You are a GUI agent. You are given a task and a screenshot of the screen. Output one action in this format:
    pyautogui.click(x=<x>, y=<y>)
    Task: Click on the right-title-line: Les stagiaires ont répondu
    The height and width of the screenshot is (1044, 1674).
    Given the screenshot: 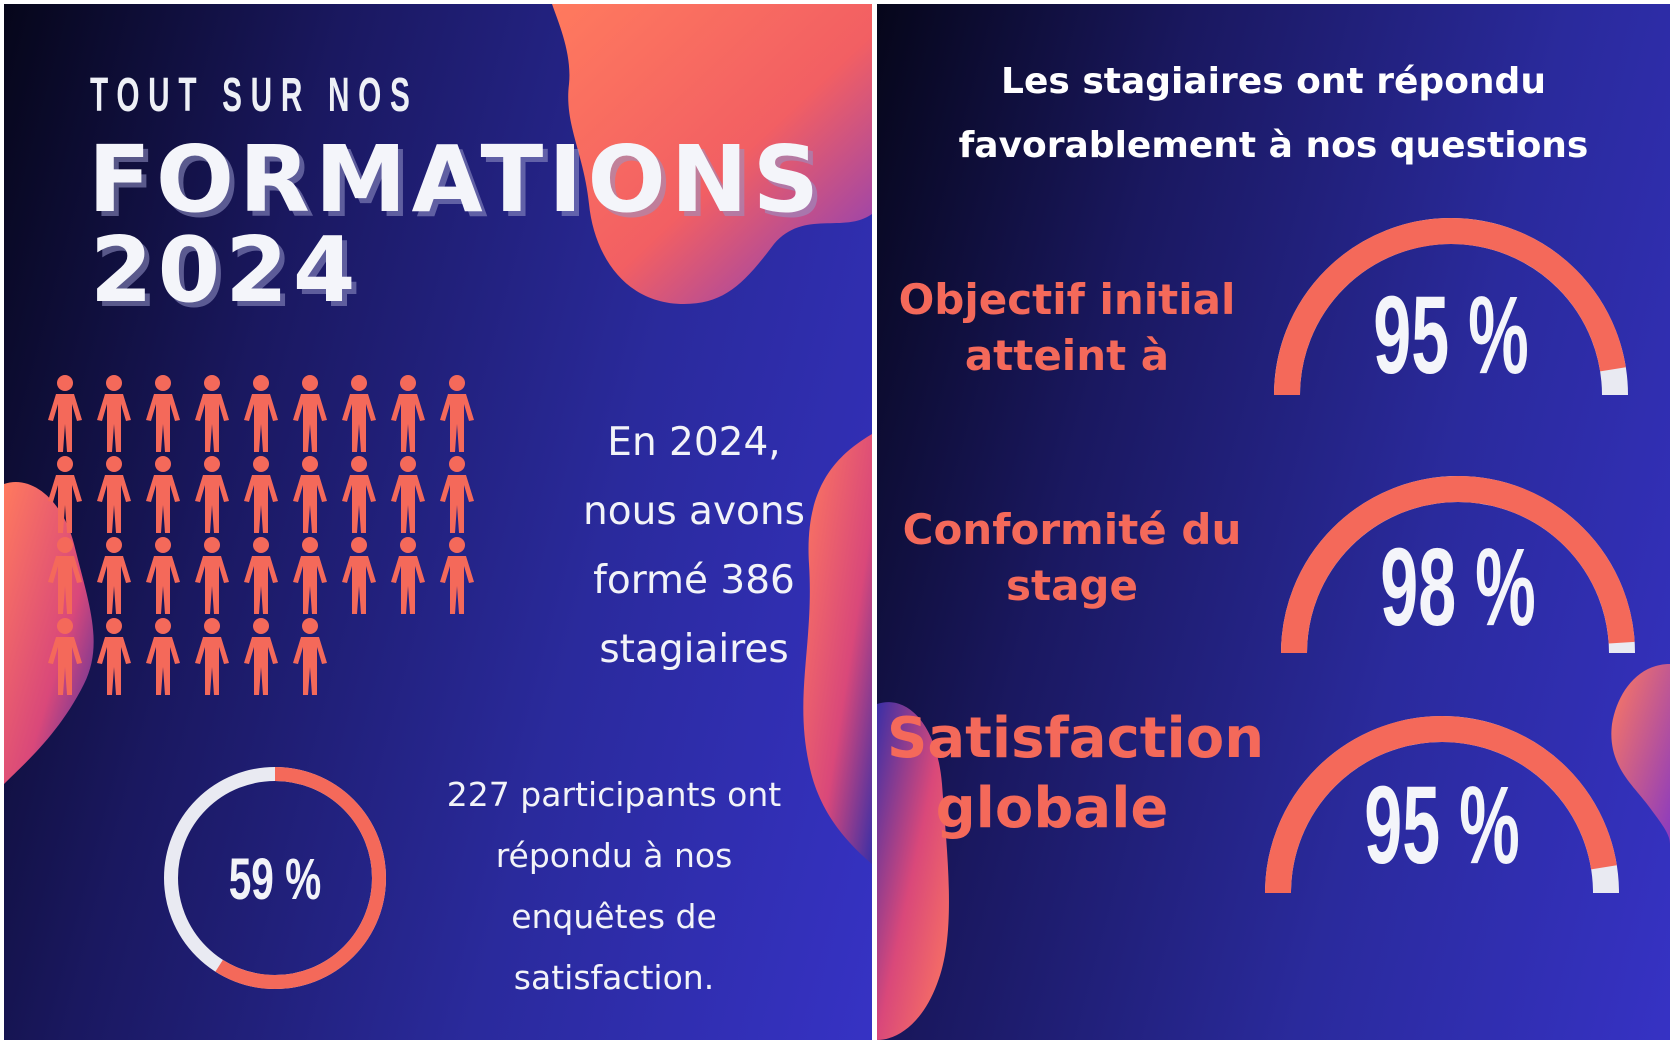 What is the action you would take?
    pyautogui.click(x=1273, y=81)
    